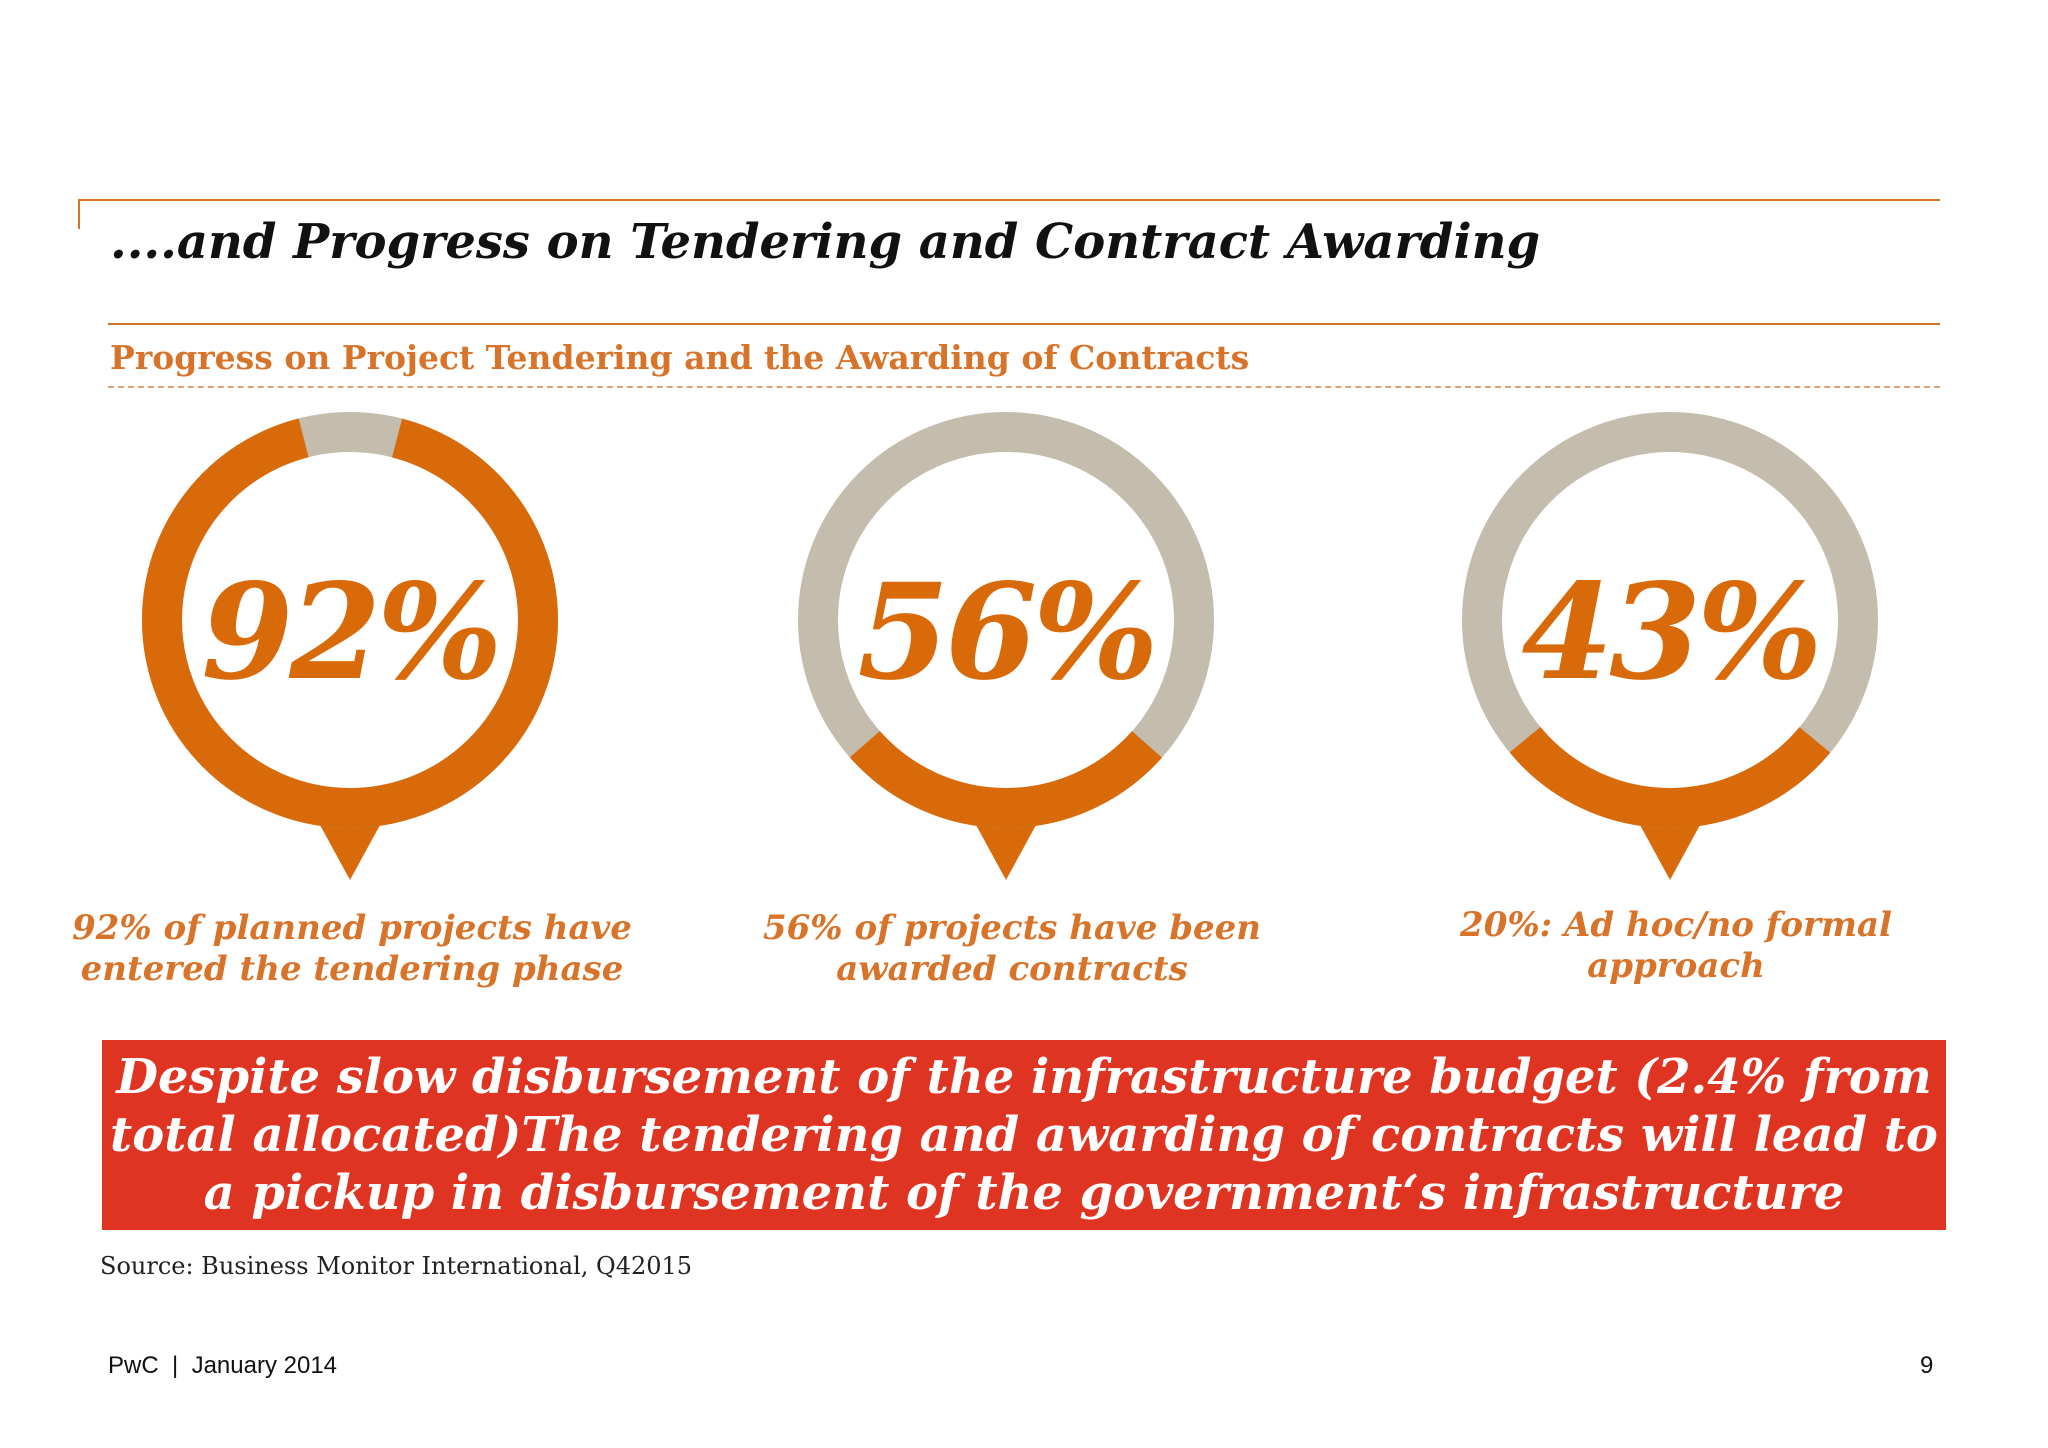 The width and height of the screenshot is (2048, 1448). I want to click on gauge-3: 43%, so click(1670, 650).